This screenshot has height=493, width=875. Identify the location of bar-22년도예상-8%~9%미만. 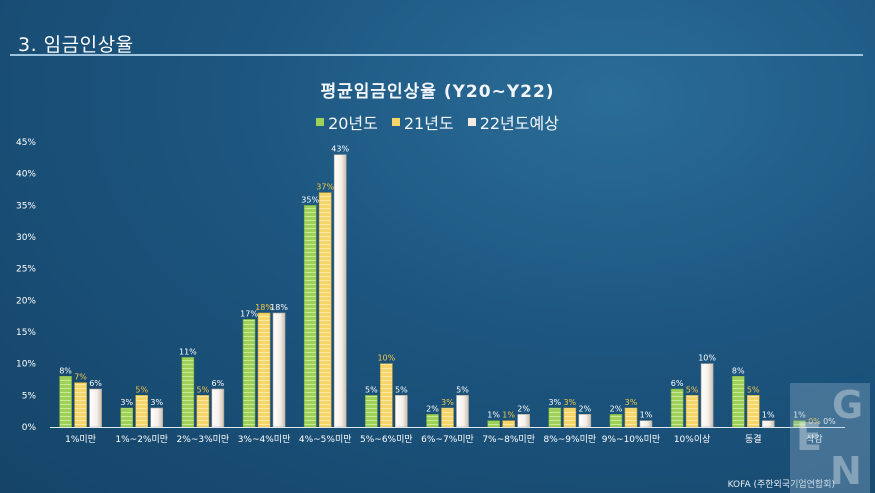
(585, 421).